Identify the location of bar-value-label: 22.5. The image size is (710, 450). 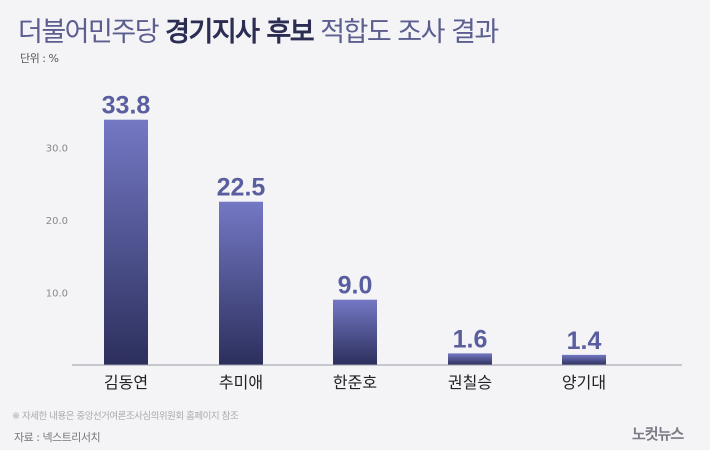
(241, 188).